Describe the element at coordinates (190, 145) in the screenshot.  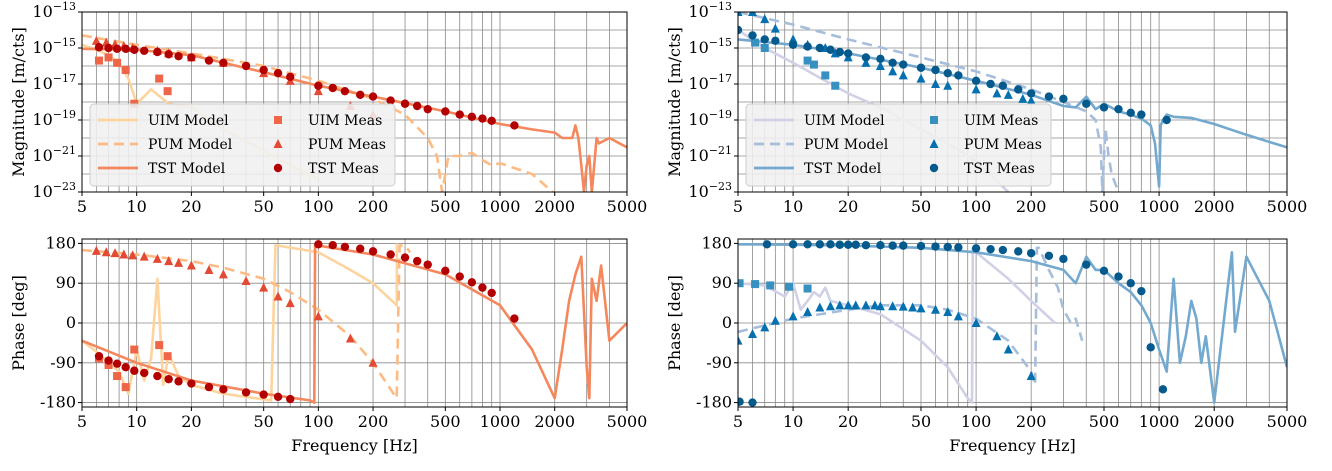
I see `legend-label: PUM Model` at that location.